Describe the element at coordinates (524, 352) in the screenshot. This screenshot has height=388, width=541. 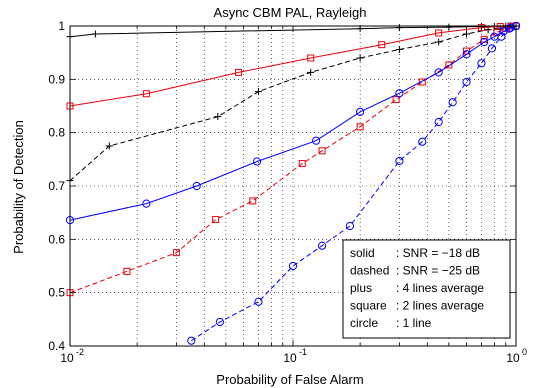
I see `x-tick-exponent: 0` at that location.